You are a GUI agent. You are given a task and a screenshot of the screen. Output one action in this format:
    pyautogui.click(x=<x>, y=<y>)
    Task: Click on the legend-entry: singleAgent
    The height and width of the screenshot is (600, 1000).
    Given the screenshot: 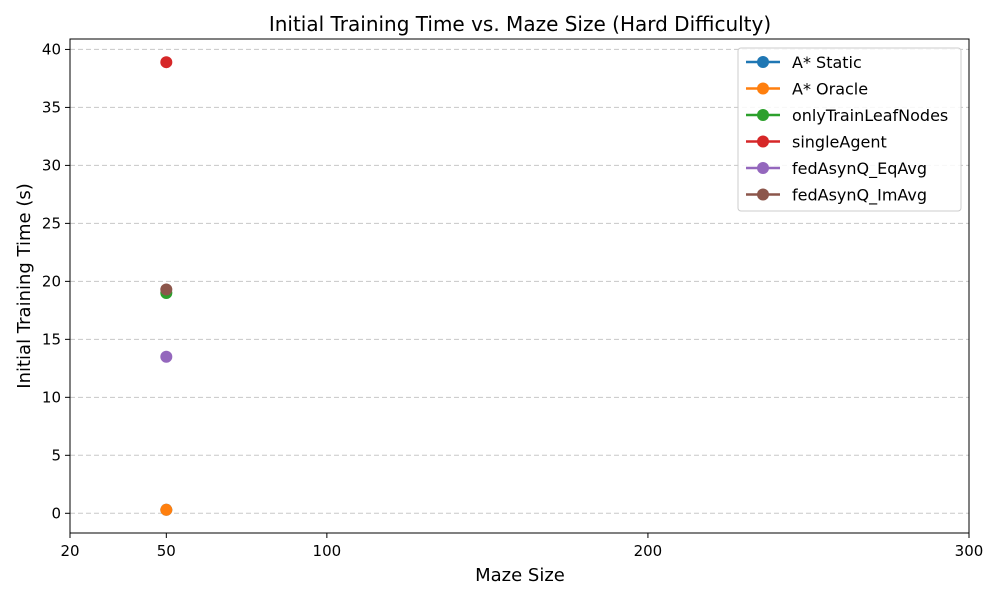 What is the action you would take?
    pyautogui.click(x=816, y=142)
    